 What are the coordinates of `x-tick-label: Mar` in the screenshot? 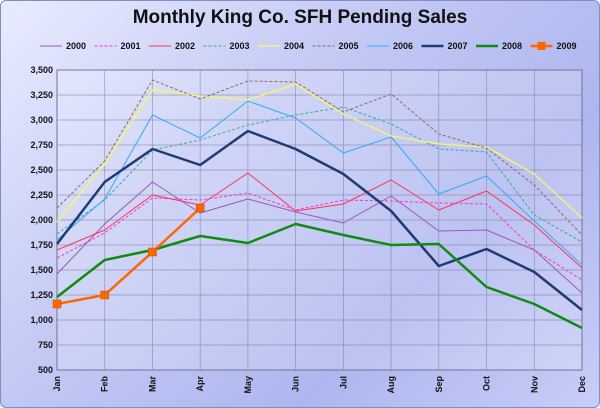 It's located at (152, 384).